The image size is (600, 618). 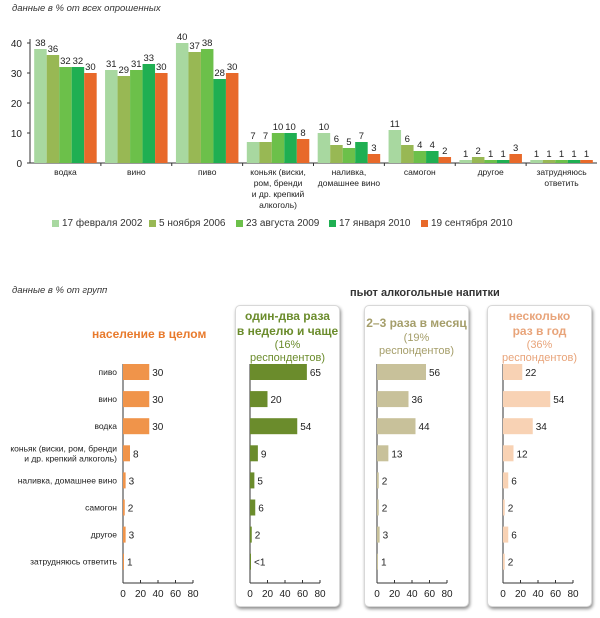 What do you see at coordinates (278, 172) in the screenshot?
I see `x-category-label: коньяк (виски,` at bounding box center [278, 172].